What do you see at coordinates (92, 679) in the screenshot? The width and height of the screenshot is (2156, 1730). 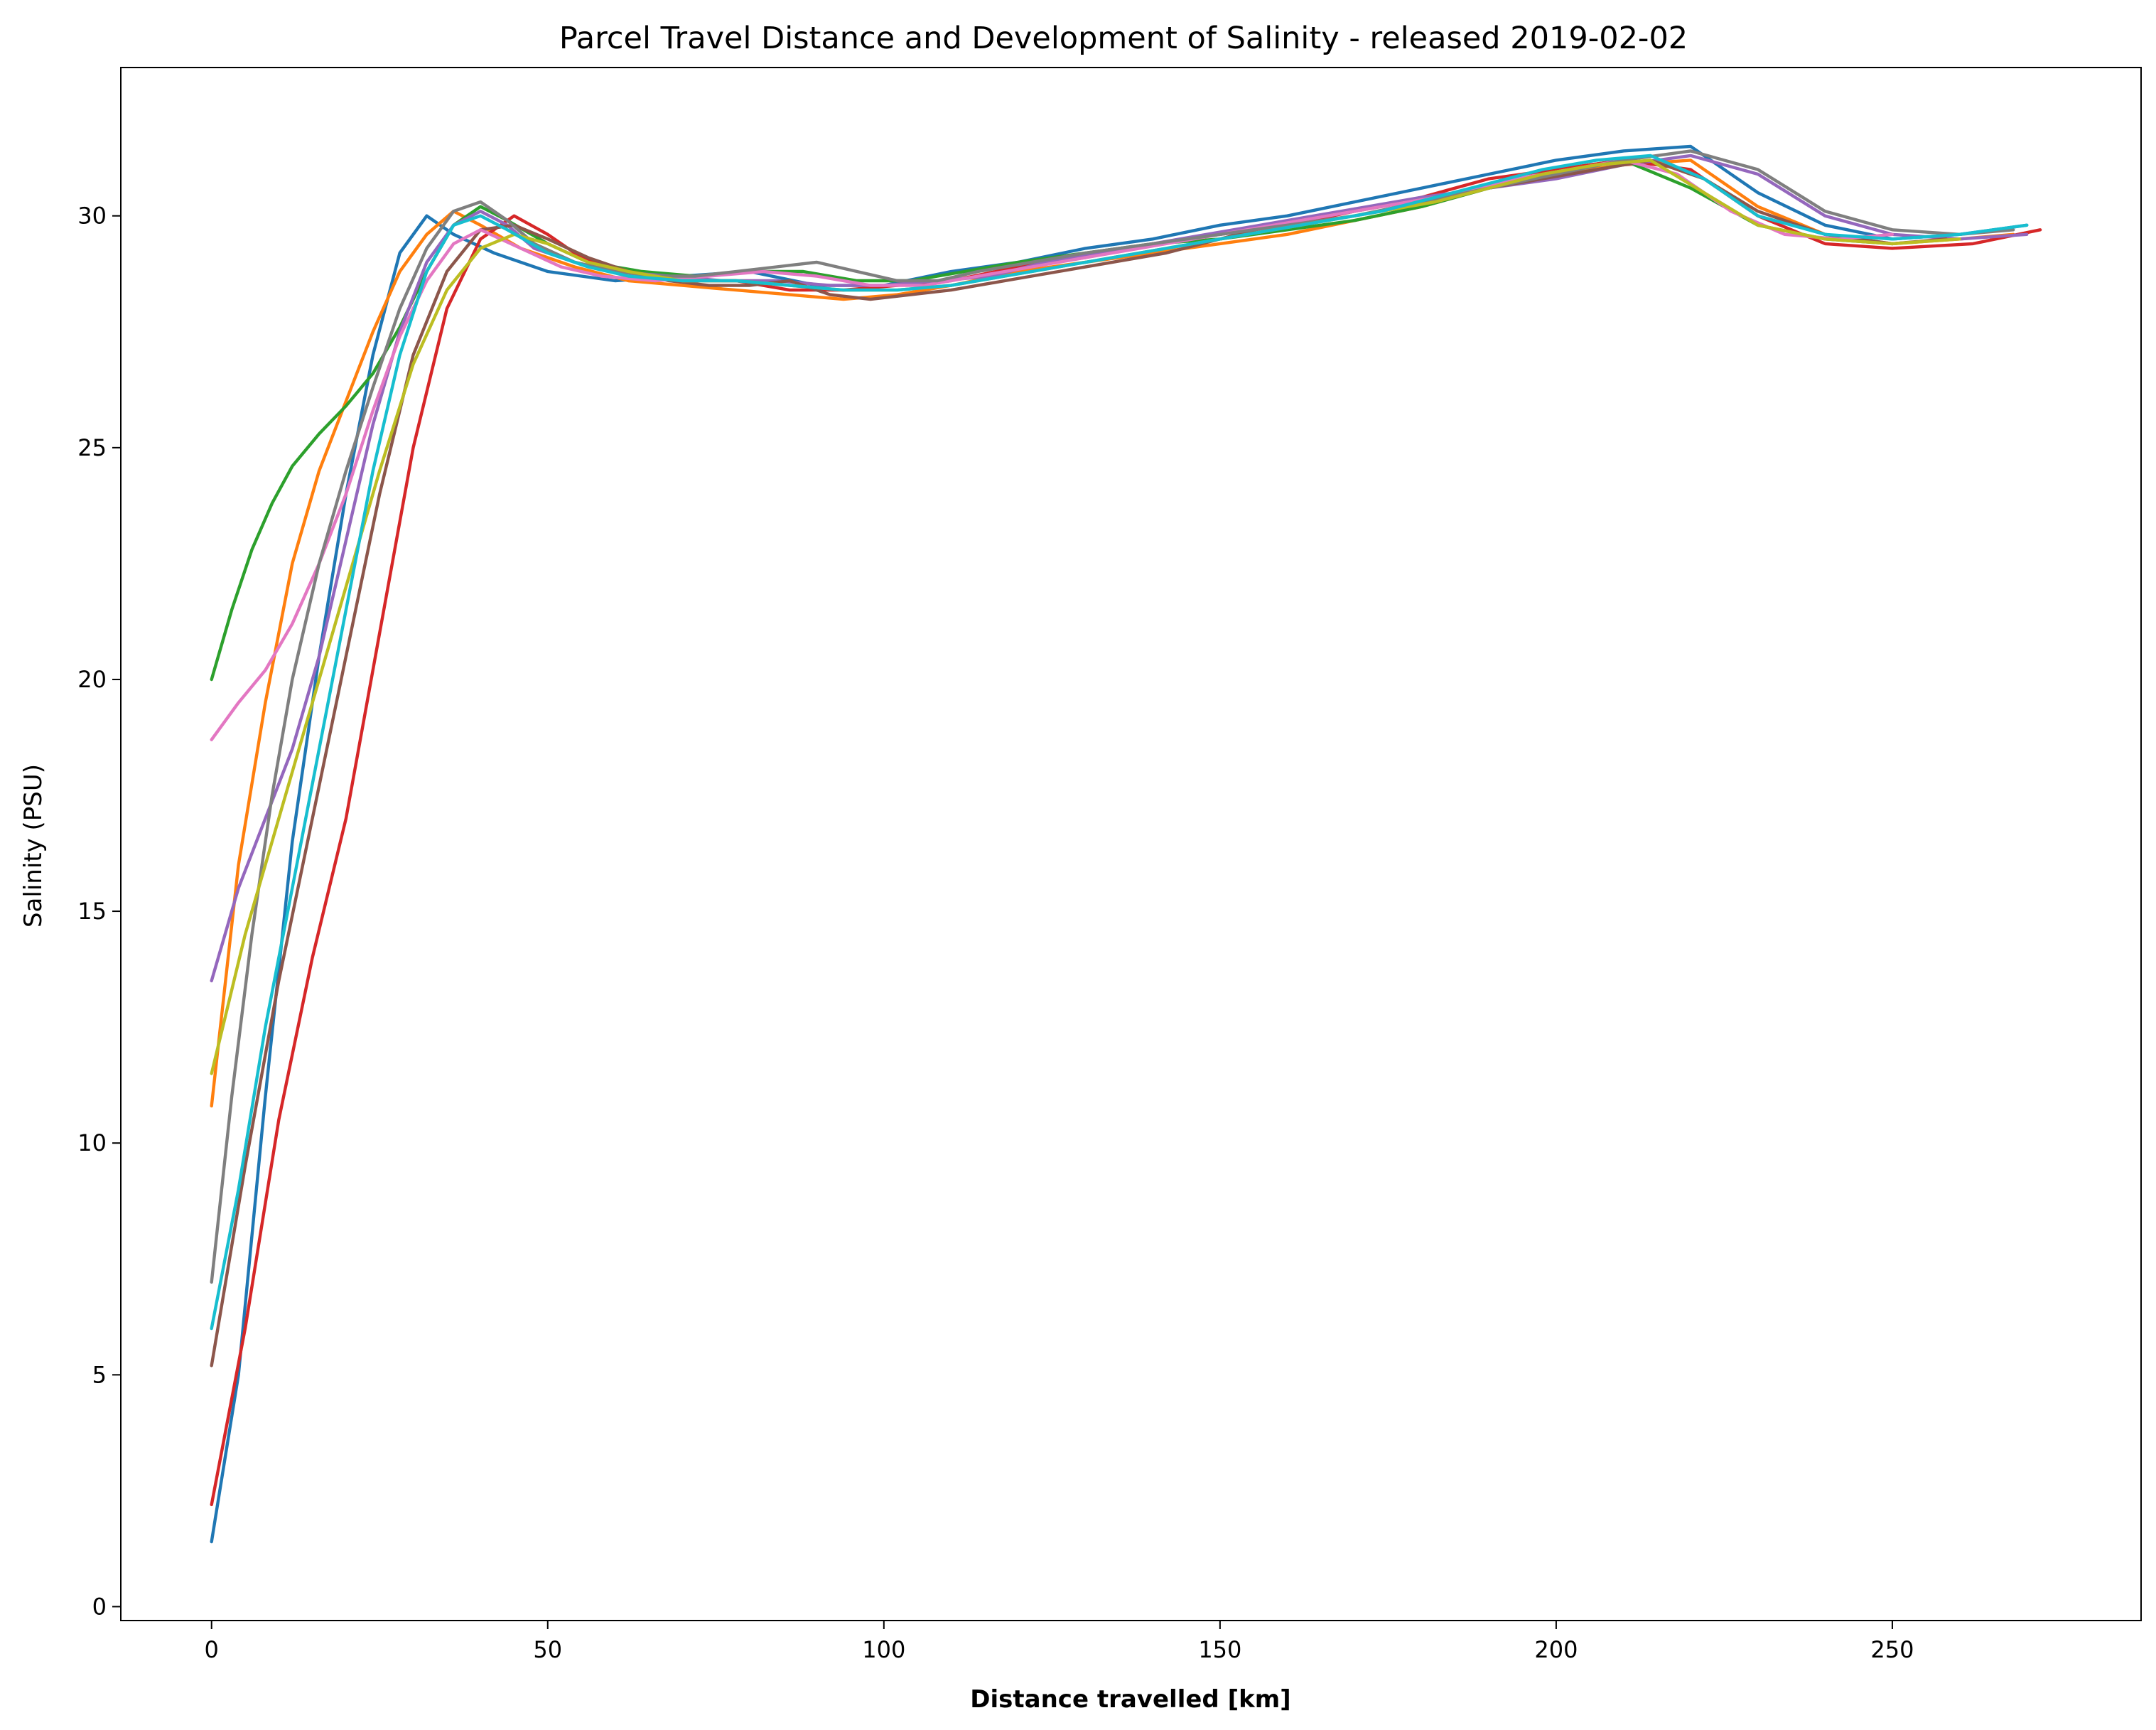 I see `y-tick-label: 20` at bounding box center [92, 679].